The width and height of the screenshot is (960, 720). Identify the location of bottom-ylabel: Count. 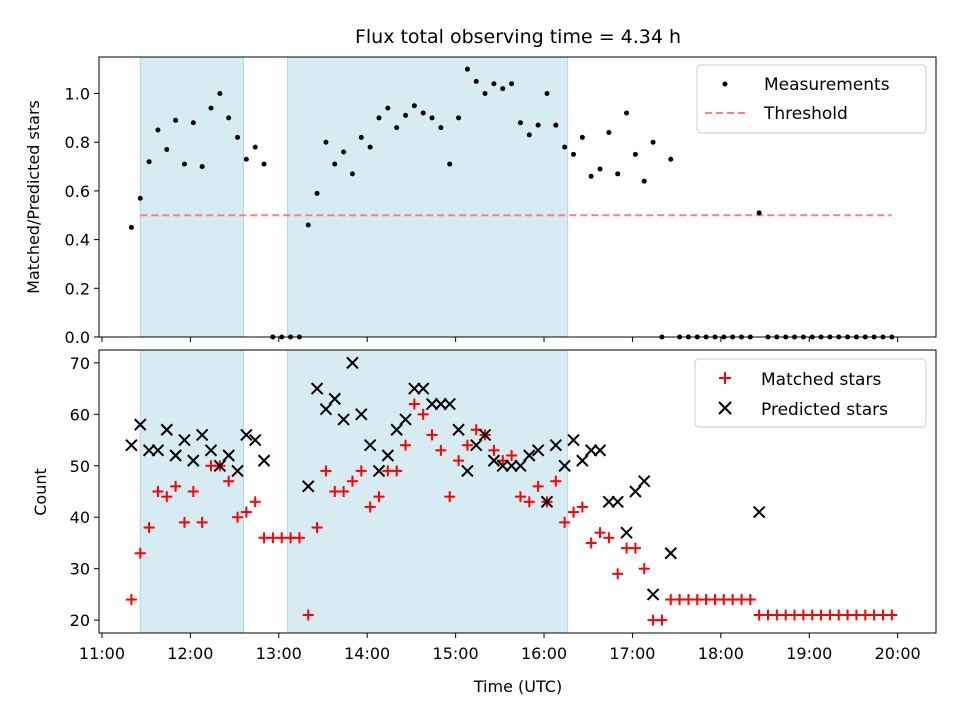
(40, 492).